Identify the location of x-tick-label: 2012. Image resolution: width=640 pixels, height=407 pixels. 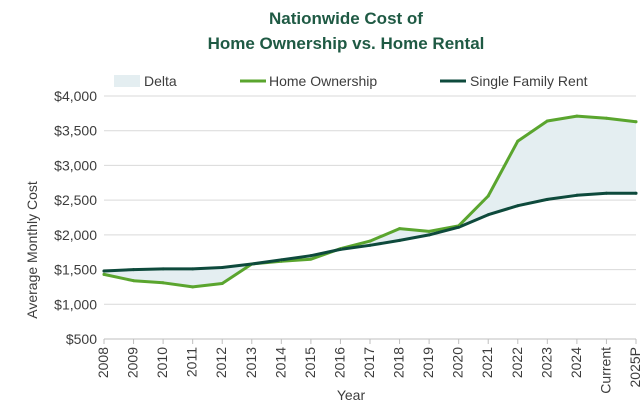
(221, 362).